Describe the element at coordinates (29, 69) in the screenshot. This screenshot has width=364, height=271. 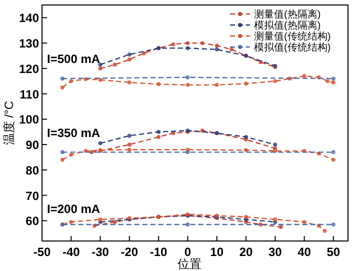
I see `y-tick-label: 120` at that location.